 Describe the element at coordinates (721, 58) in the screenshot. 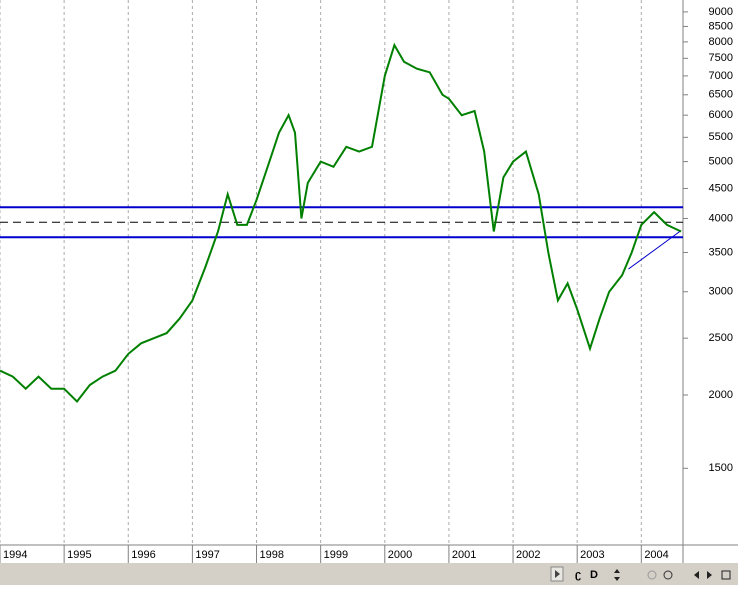

I see `y-tick-label: 7500` at that location.